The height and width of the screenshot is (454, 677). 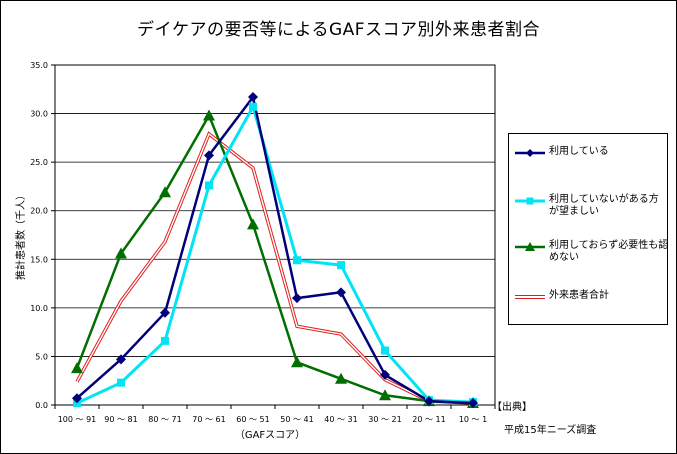 What do you see at coordinates (164, 419) in the screenshot?
I see `x-tick-label: 80 ～ 71` at bounding box center [164, 419].